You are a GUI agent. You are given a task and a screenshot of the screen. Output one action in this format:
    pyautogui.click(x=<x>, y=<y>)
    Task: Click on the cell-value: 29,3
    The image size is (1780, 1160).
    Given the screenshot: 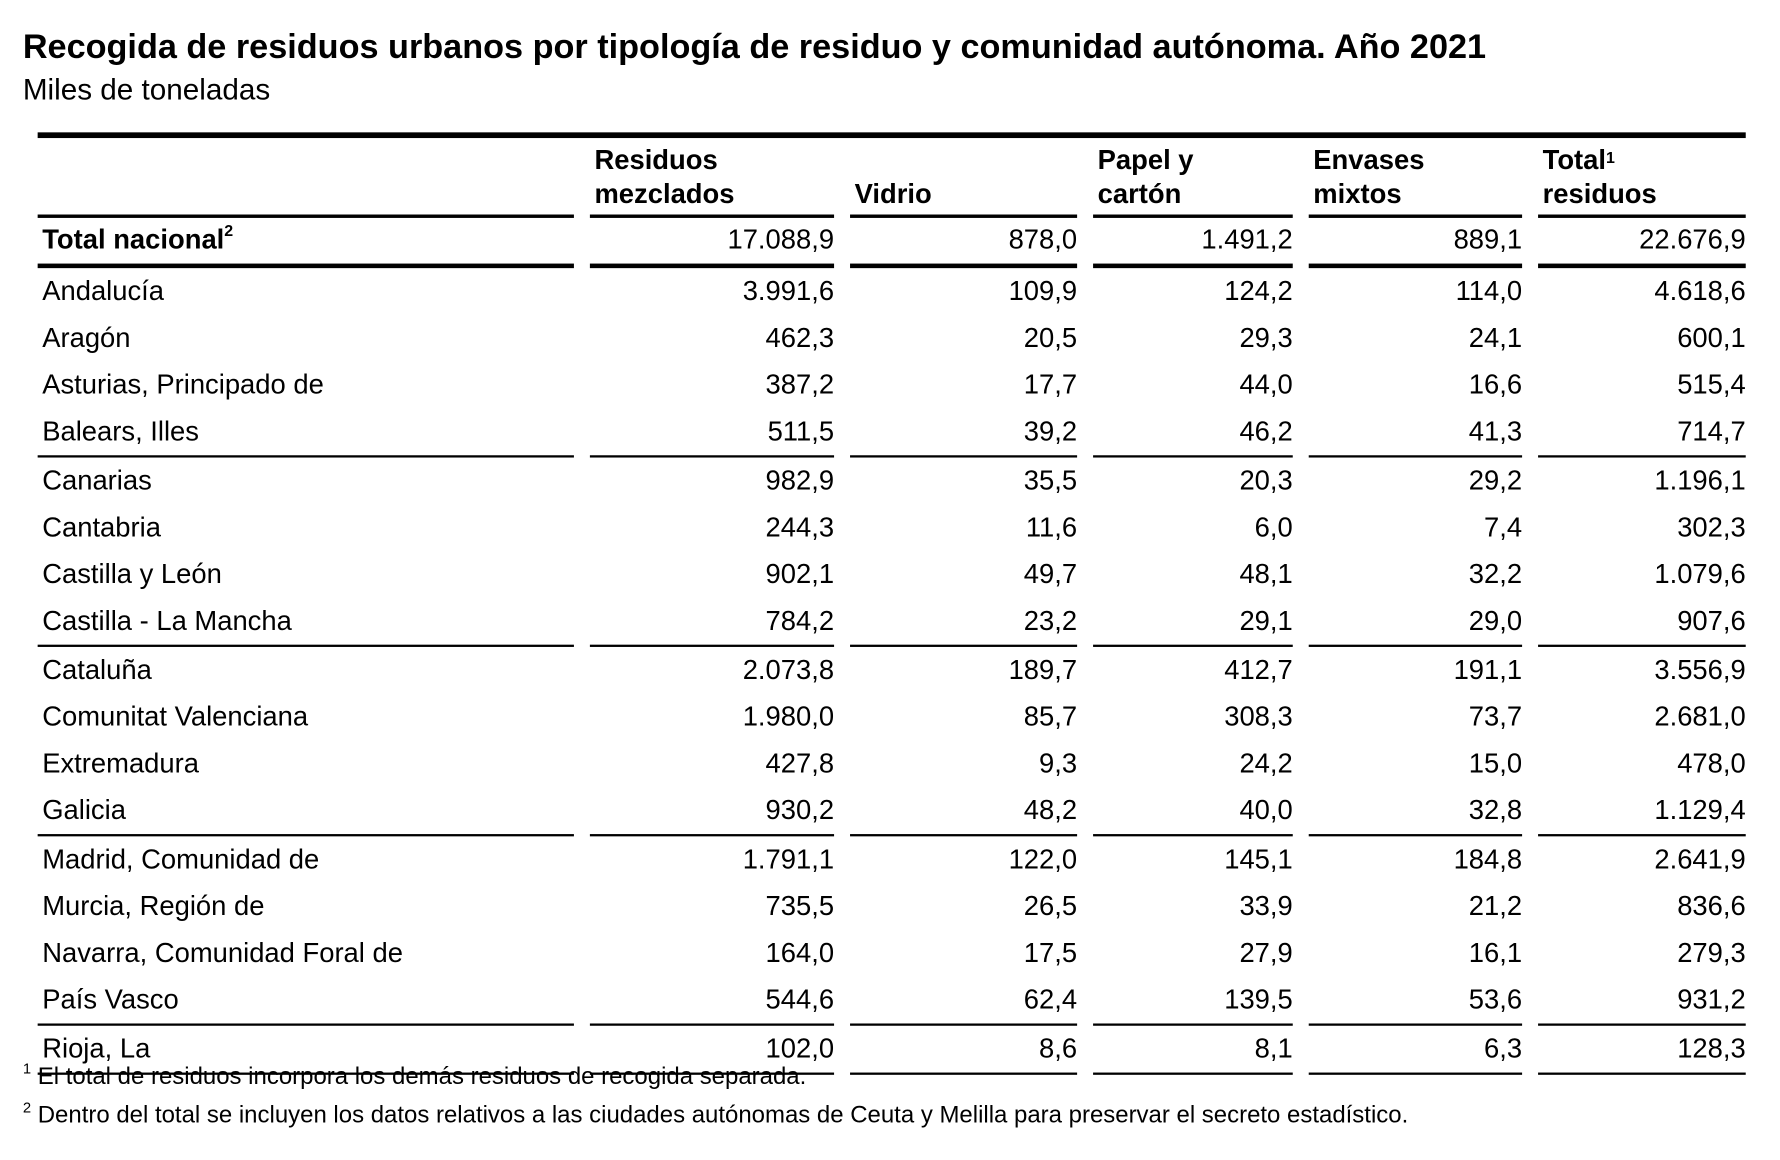 What is the action you would take?
    pyautogui.click(x=1266, y=338)
    